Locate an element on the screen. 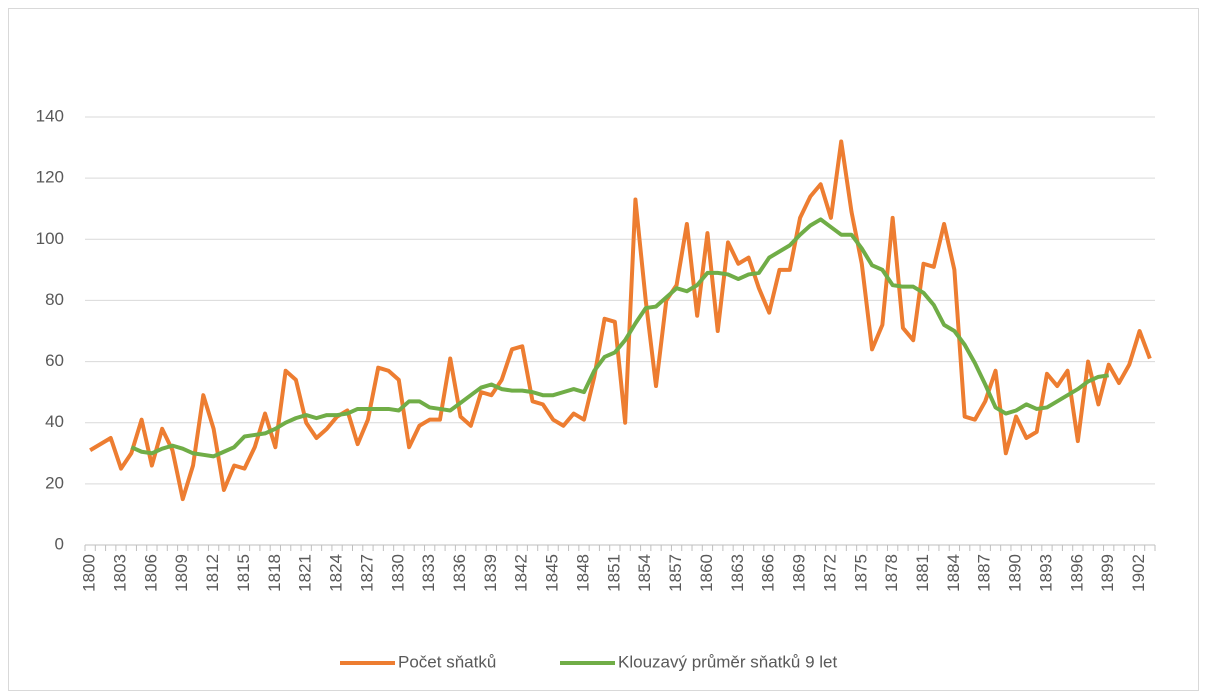 The image size is (1207, 697). y-tick-label: 80 is located at coordinates (54, 299).